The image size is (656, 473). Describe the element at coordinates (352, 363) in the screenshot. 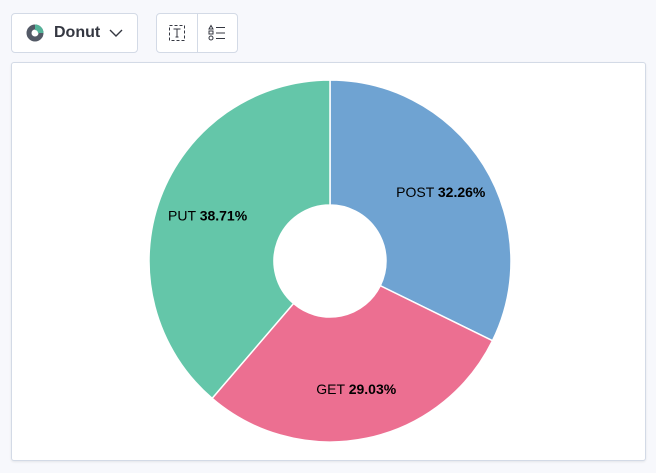

I see `slice-get` at that location.